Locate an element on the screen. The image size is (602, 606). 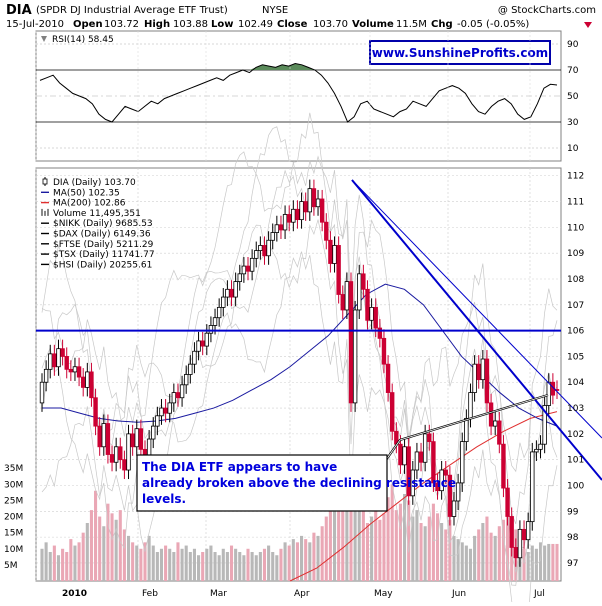
time-tick-label: Feb is located at coordinates (150, 594).